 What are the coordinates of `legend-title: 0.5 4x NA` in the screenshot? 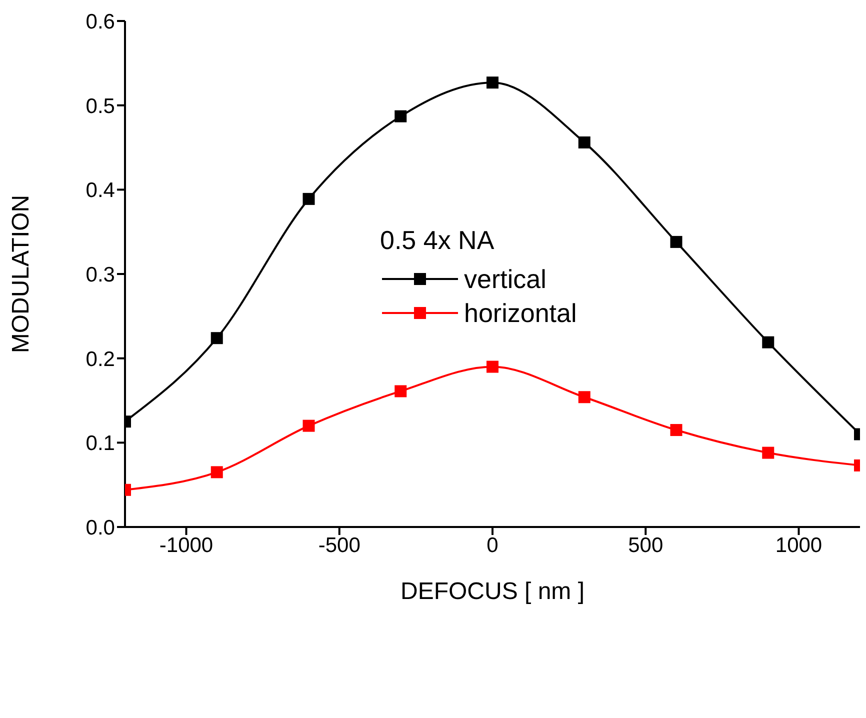 It's located at (438, 240).